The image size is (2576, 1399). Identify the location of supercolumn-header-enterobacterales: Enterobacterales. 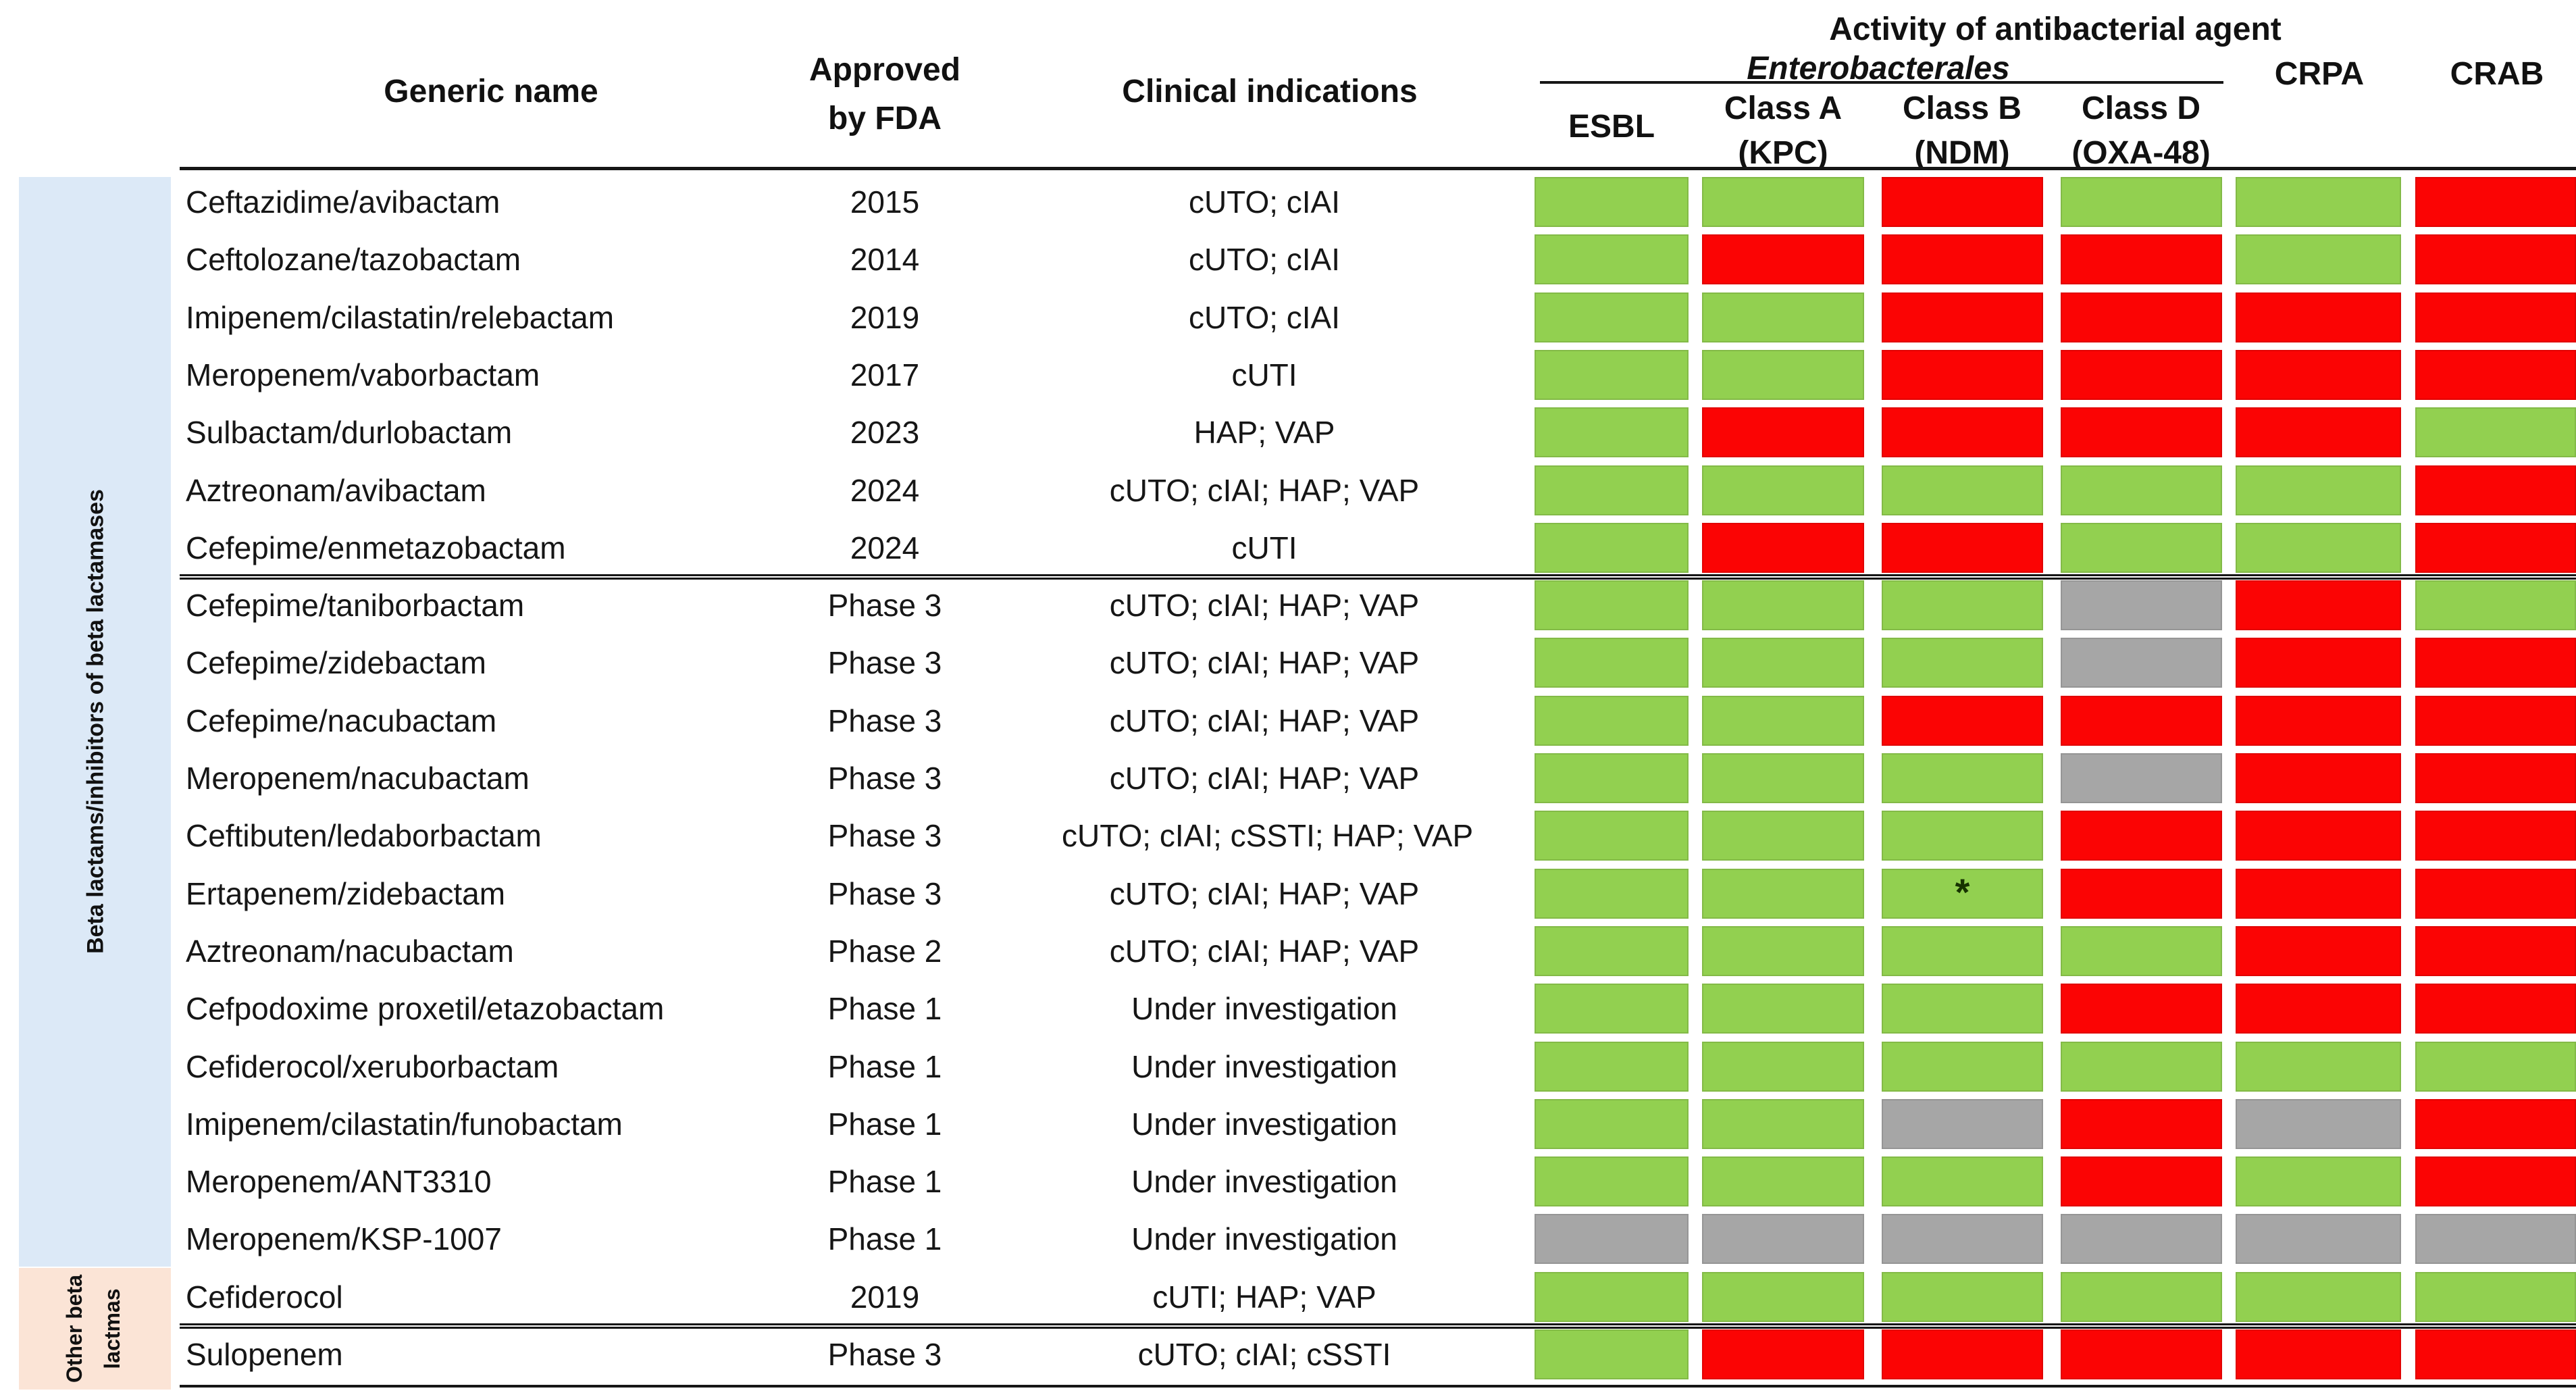
(1878, 68).